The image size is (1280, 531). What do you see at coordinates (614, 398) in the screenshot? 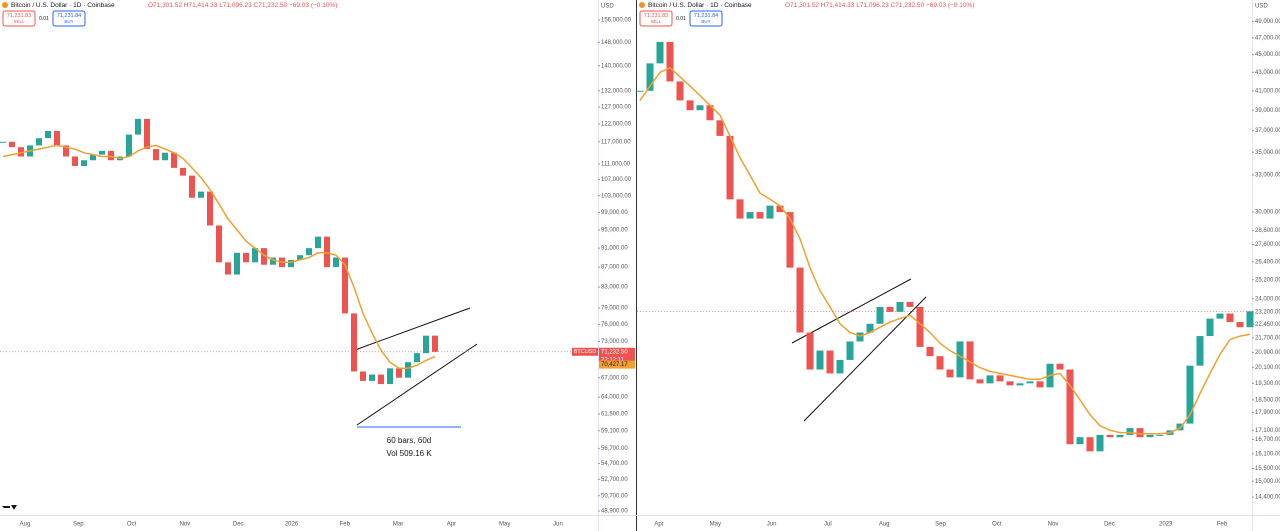
I see `y-tick-label: 64,000.00` at bounding box center [614, 398].